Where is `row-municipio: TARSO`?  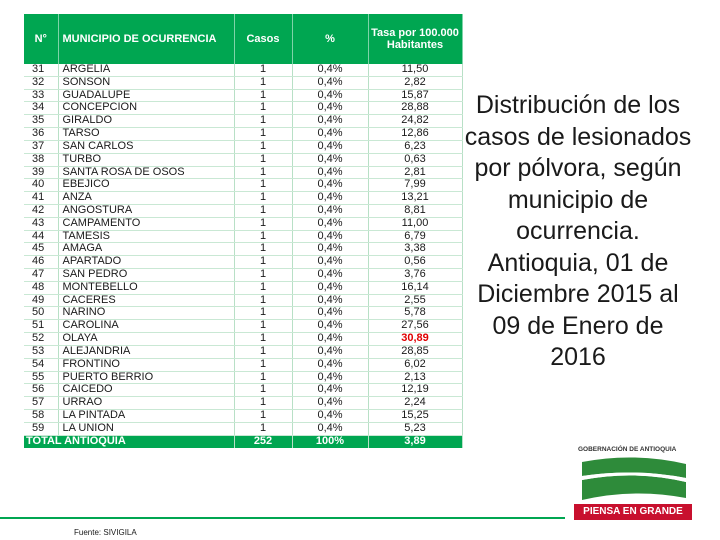 row-municipio: TARSO is located at coordinates (146, 134).